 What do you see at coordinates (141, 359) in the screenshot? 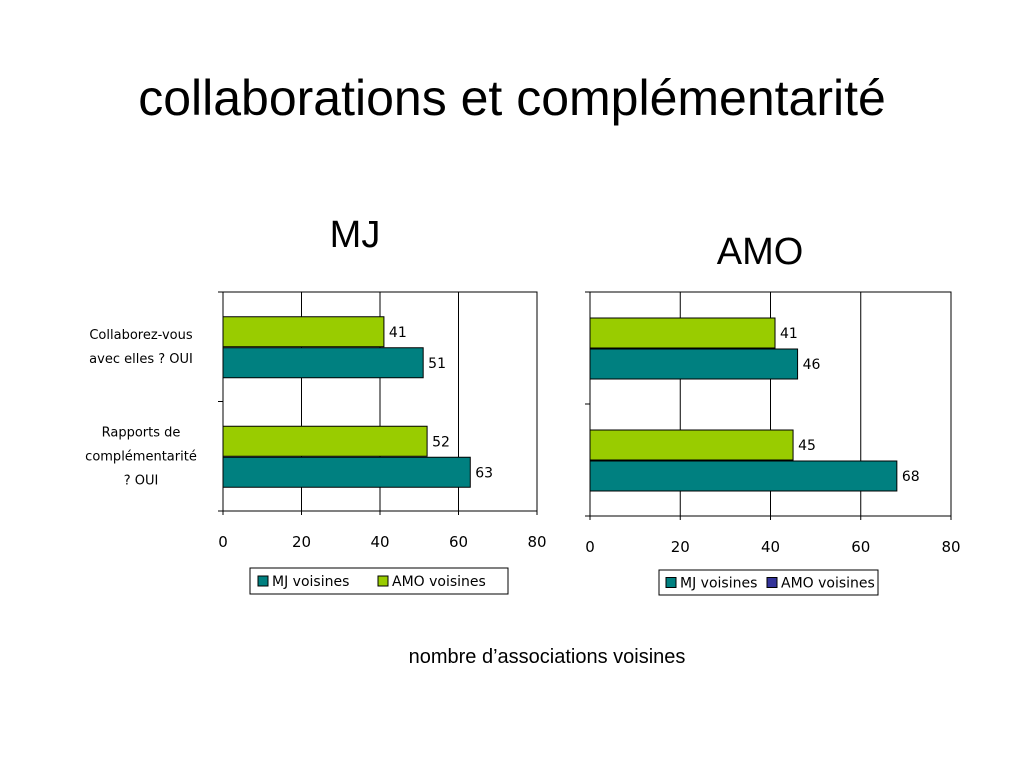
I see `category-label: avec elles ? OUI` at bounding box center [141, 359].